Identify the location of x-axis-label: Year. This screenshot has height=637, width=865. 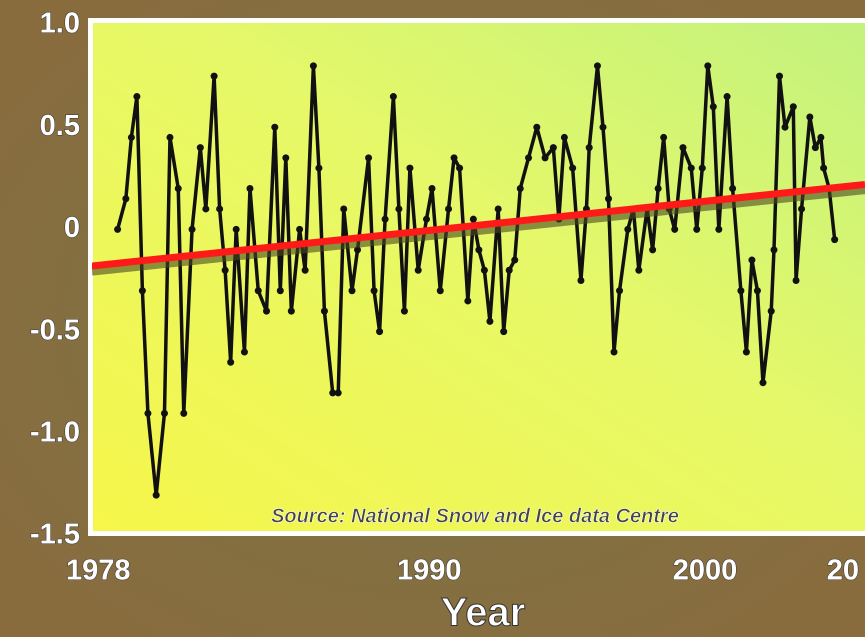
(483, 613).